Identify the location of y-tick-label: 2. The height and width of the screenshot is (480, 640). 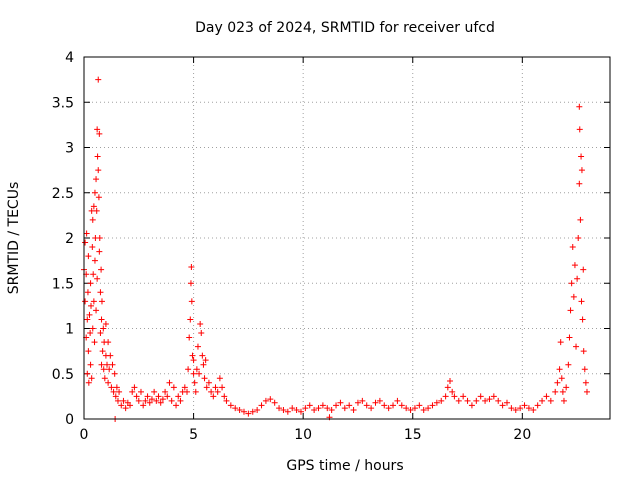
(69, 239).